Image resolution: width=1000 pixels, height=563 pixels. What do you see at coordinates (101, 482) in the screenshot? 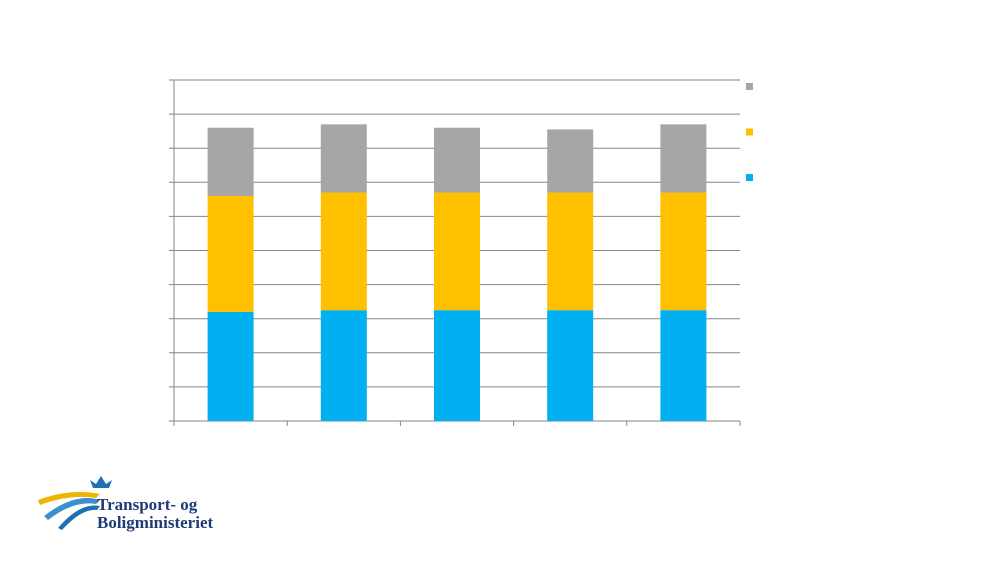
I see `logo-crown` at bounding box center [101, 482].